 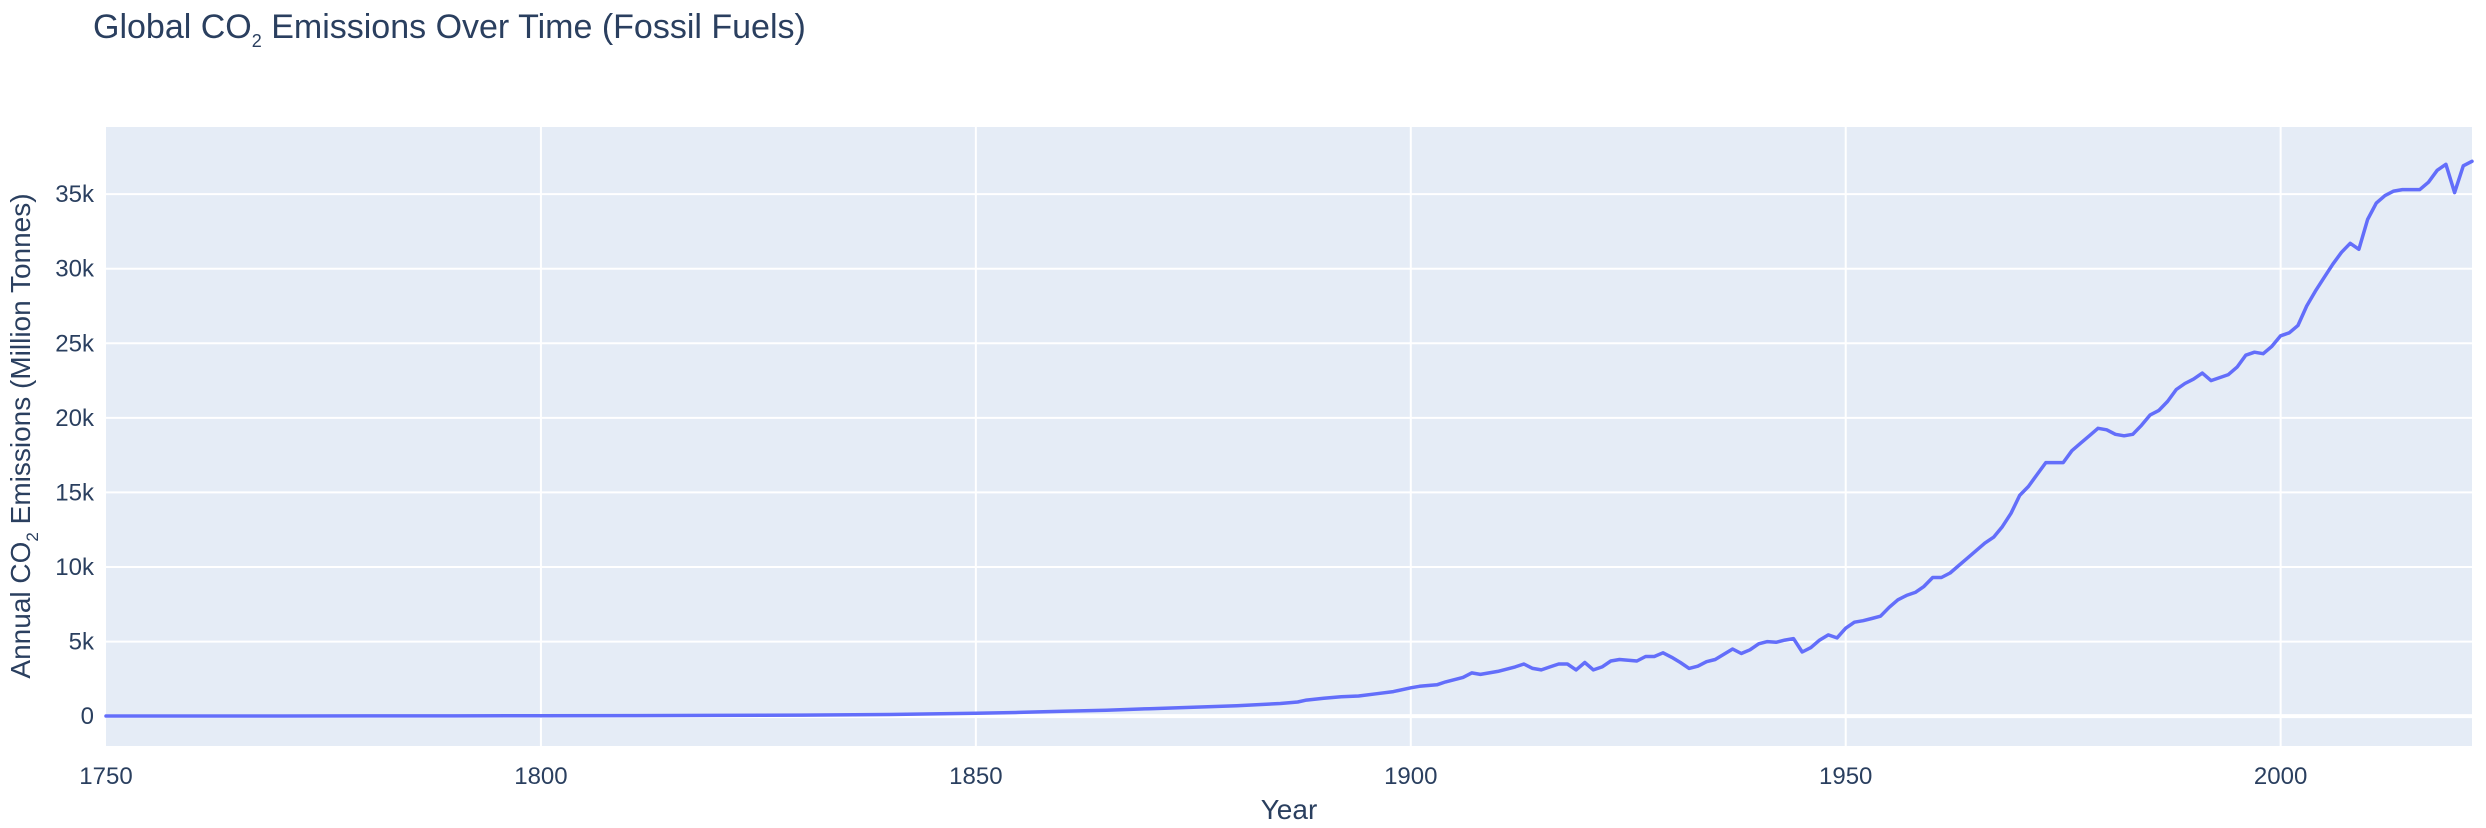 I want to click on x-tick-label: 1750, so click(x=105, y=776).